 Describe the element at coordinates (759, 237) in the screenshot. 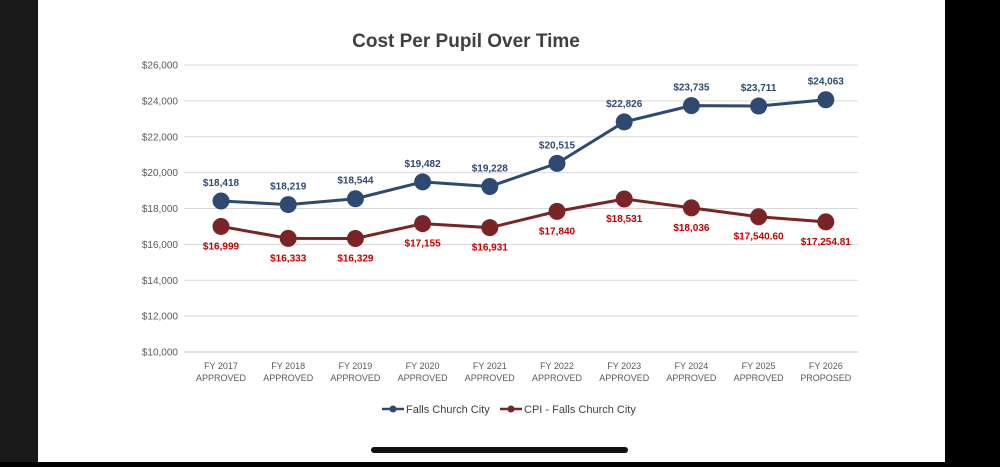

I see `data-label: $17,540.60` at that location.